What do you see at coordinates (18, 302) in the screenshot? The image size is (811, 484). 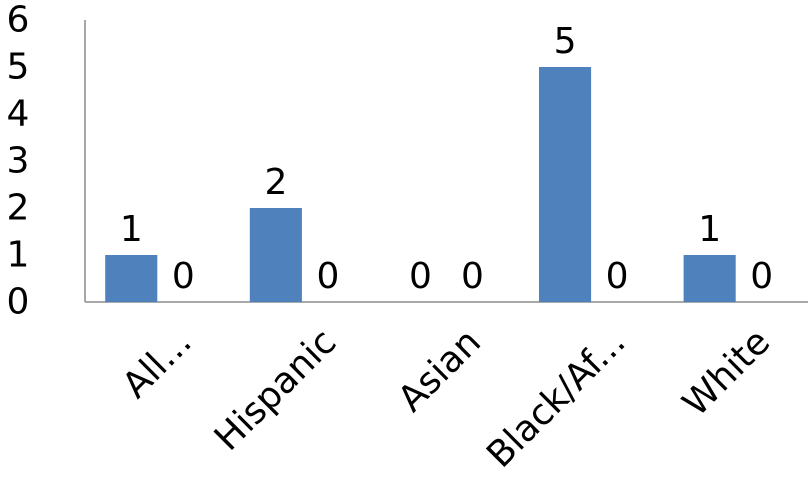 I see `y-tick-label: 0` at bounding box center [18, 302].